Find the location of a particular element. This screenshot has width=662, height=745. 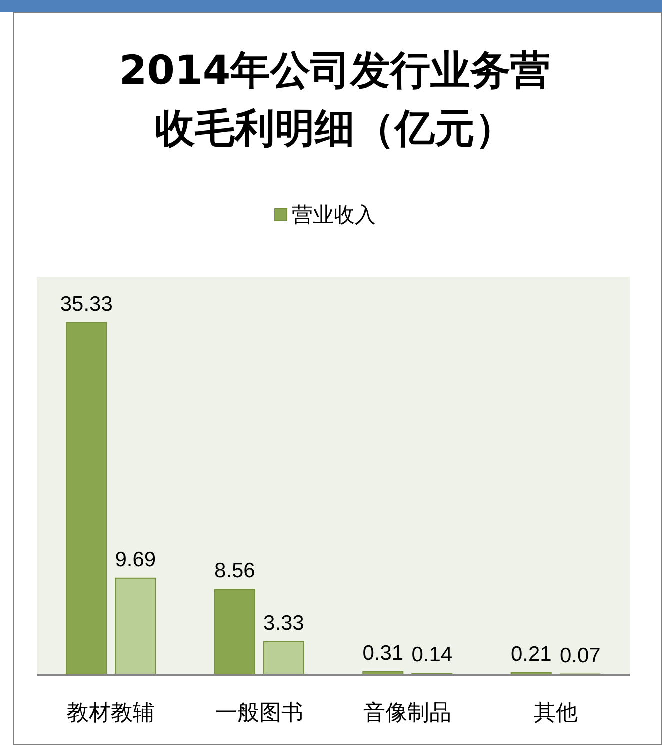

data-label: 8.56 is located at coordinates (235, 571).